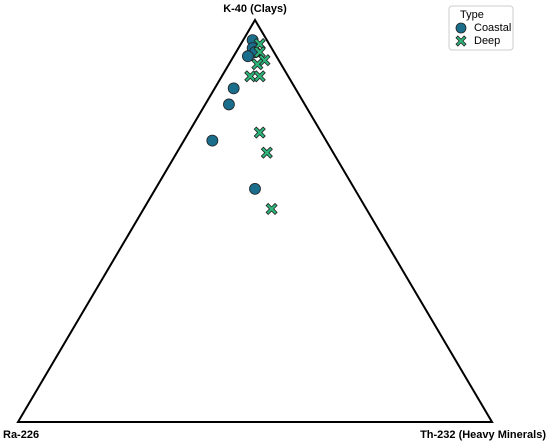  I want to click on legend-label: Coastal, so click(492, 28).